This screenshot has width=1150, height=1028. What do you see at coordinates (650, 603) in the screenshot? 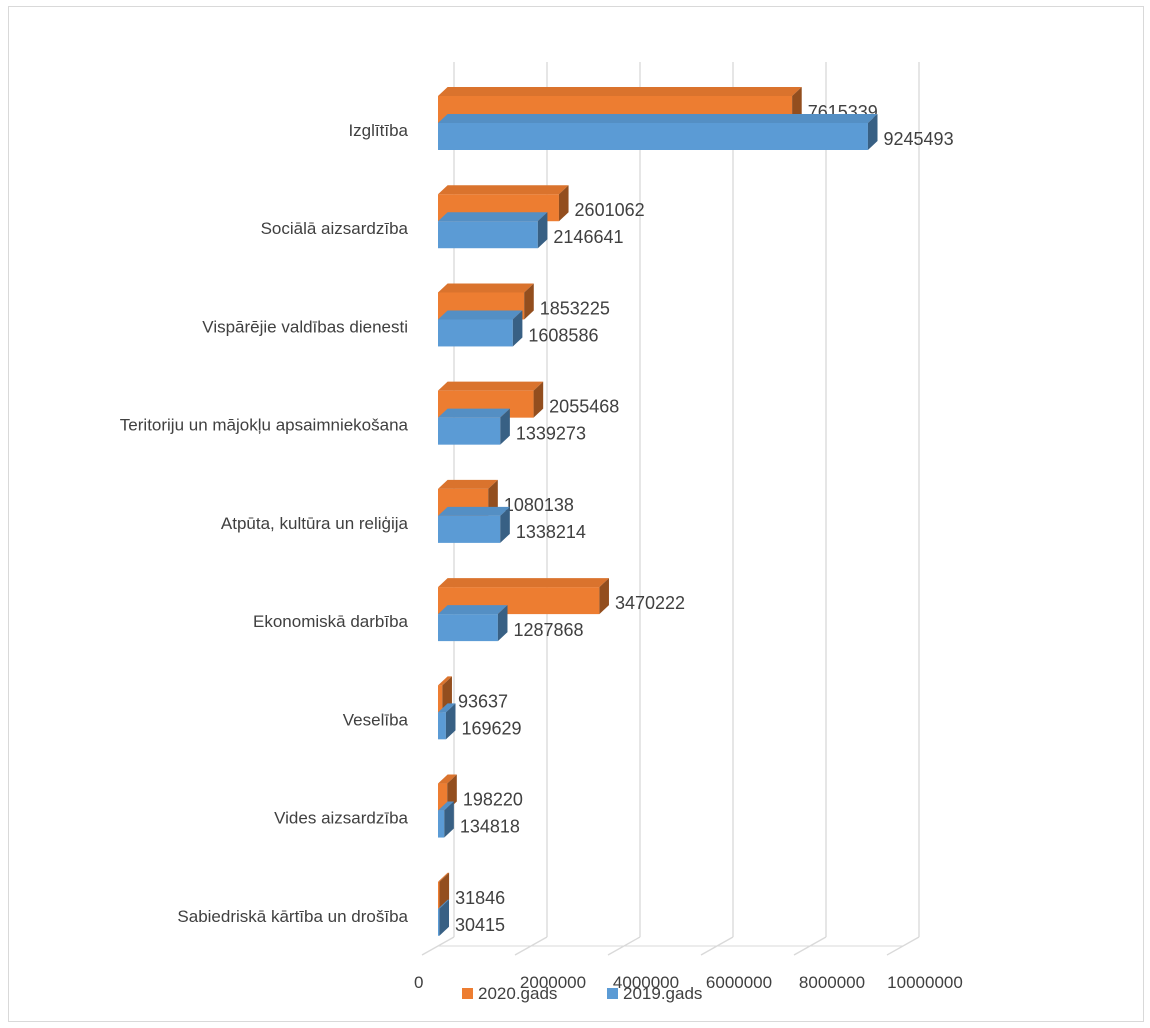
I see `data-label: 3470222` at bounding box center [650, 603].